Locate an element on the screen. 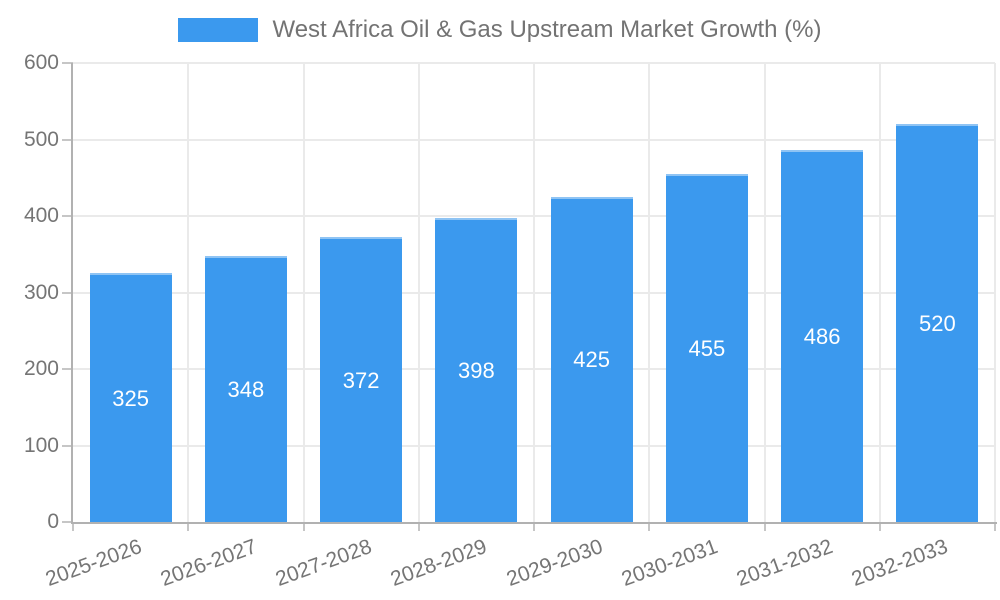  bar: 520 is located at coordinates (937, 323).